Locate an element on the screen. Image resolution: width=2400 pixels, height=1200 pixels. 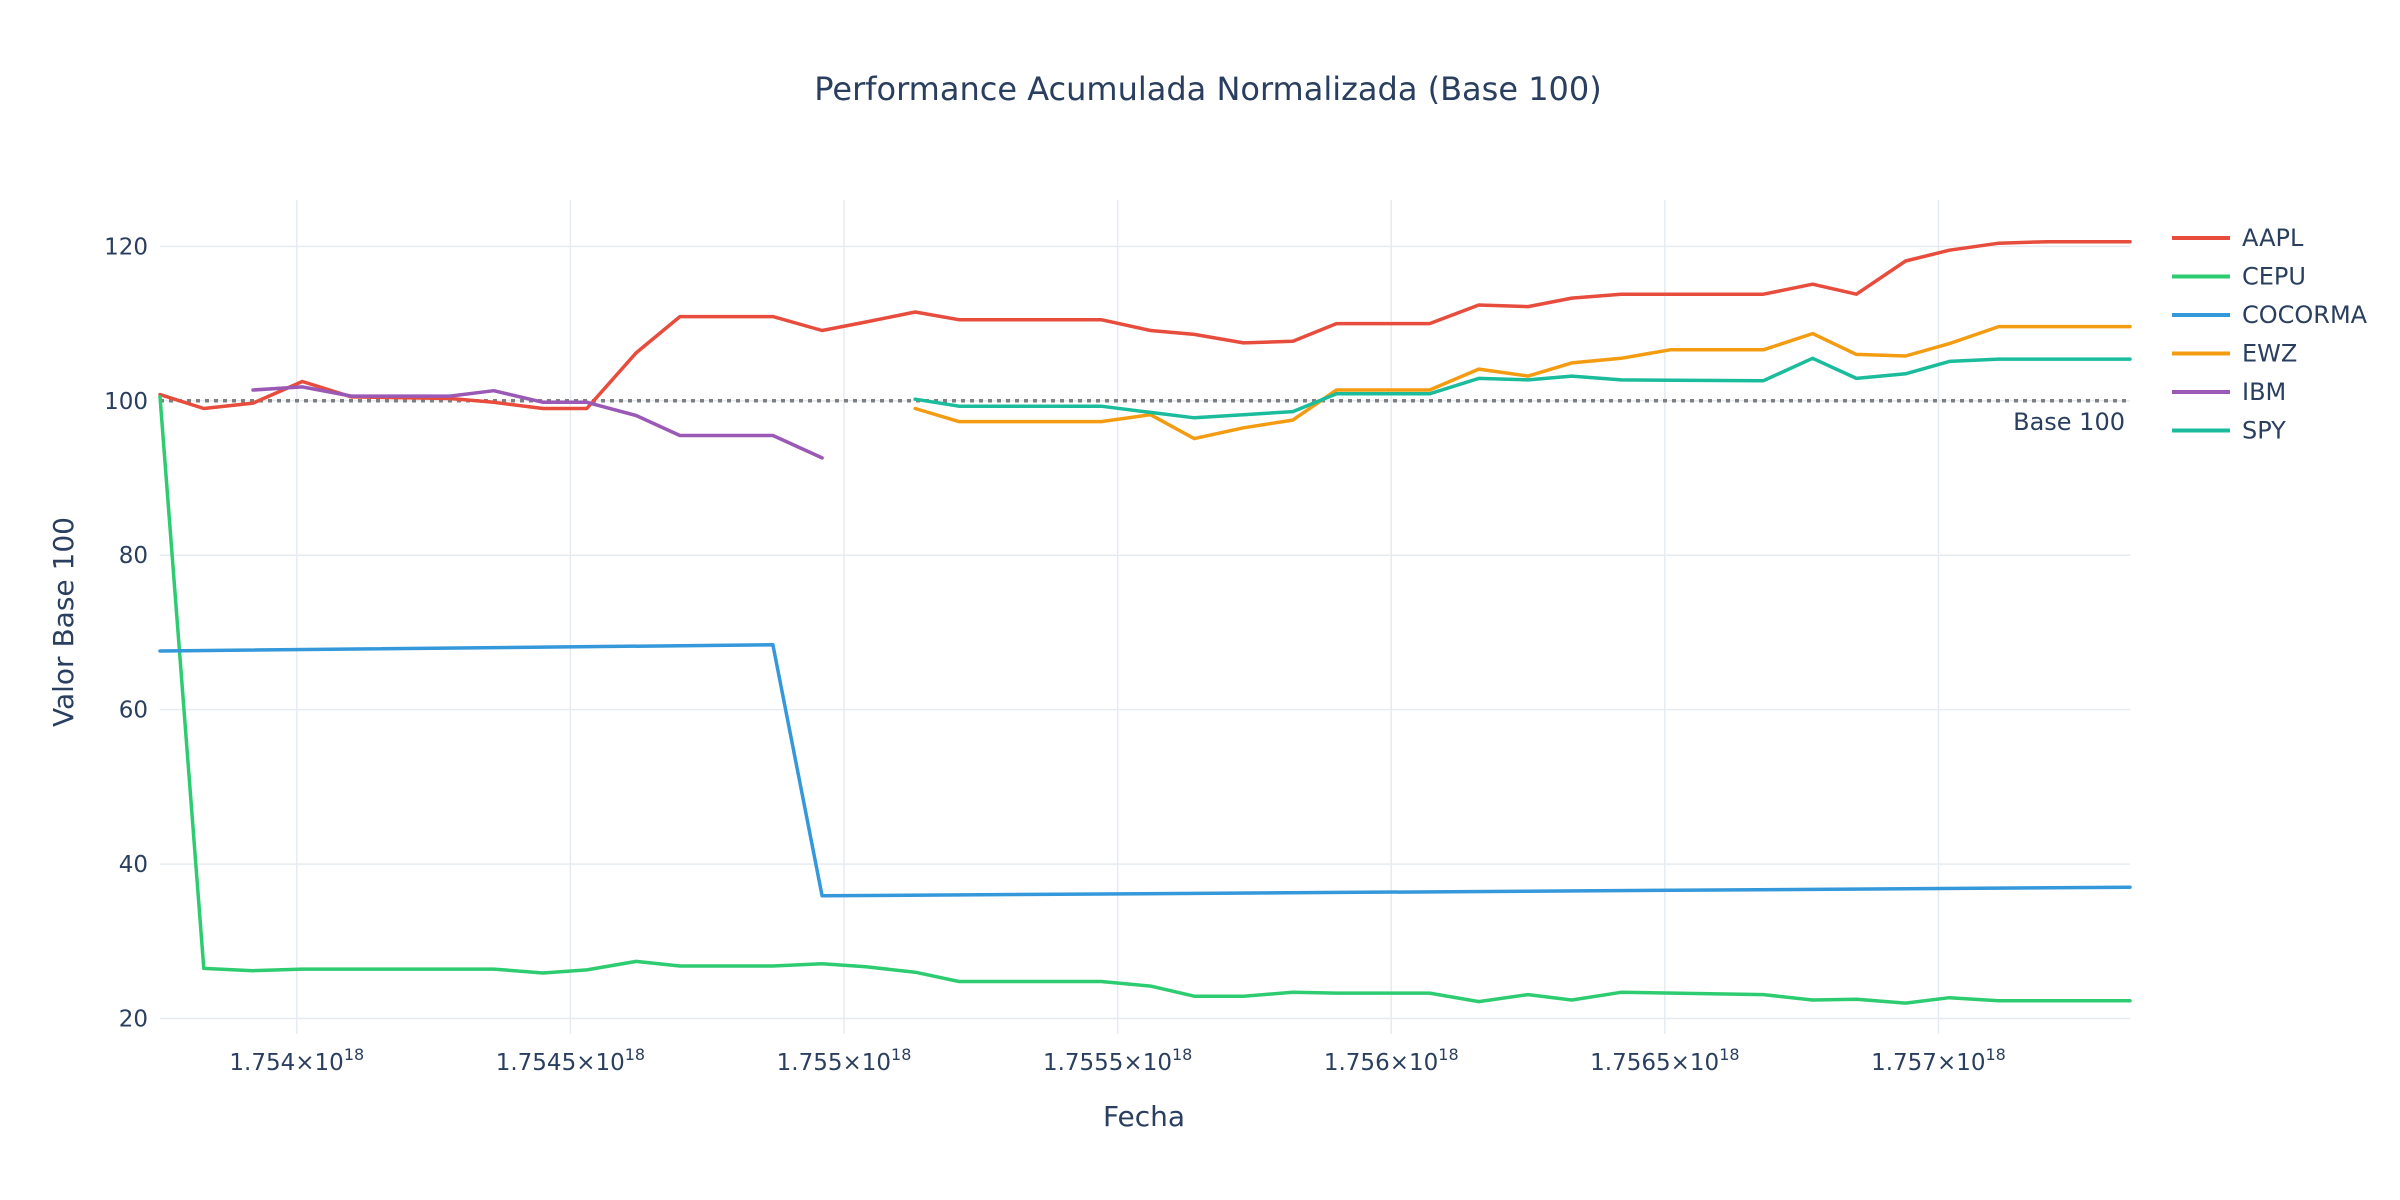
x-tick-label: 1.757×10¹⁸ is located at coordinates (1938, 1060).